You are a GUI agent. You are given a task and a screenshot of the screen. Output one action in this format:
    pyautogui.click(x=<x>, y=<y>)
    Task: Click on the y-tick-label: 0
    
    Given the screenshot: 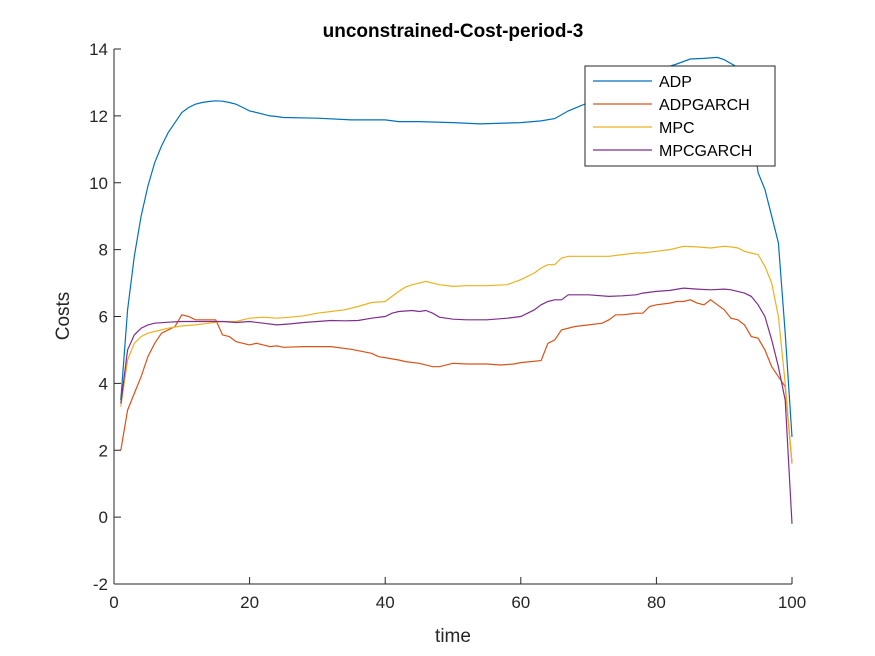 What is the action you would take?
    pyautogui.click(x=103, y=517)
    